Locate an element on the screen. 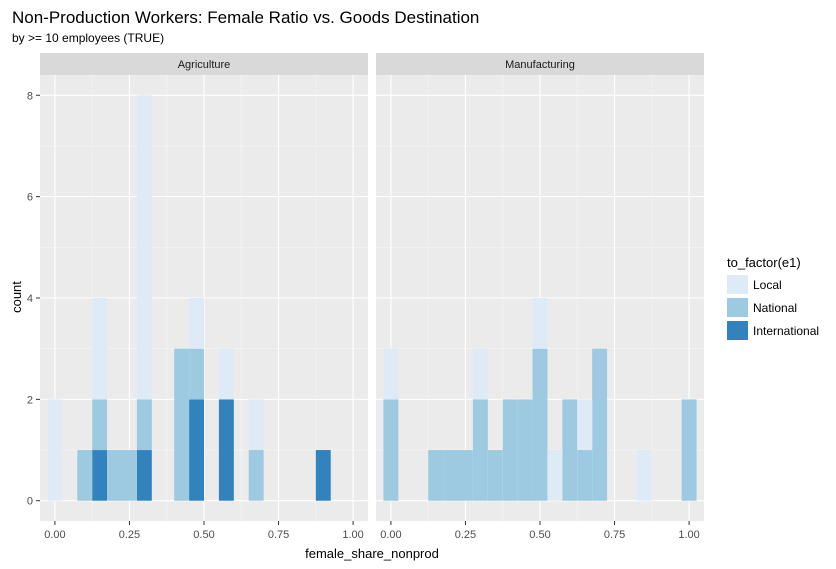 Image resolution: width=836 pixels, height=569 pixels. legend-key-international is located at coordinates (737, 330).